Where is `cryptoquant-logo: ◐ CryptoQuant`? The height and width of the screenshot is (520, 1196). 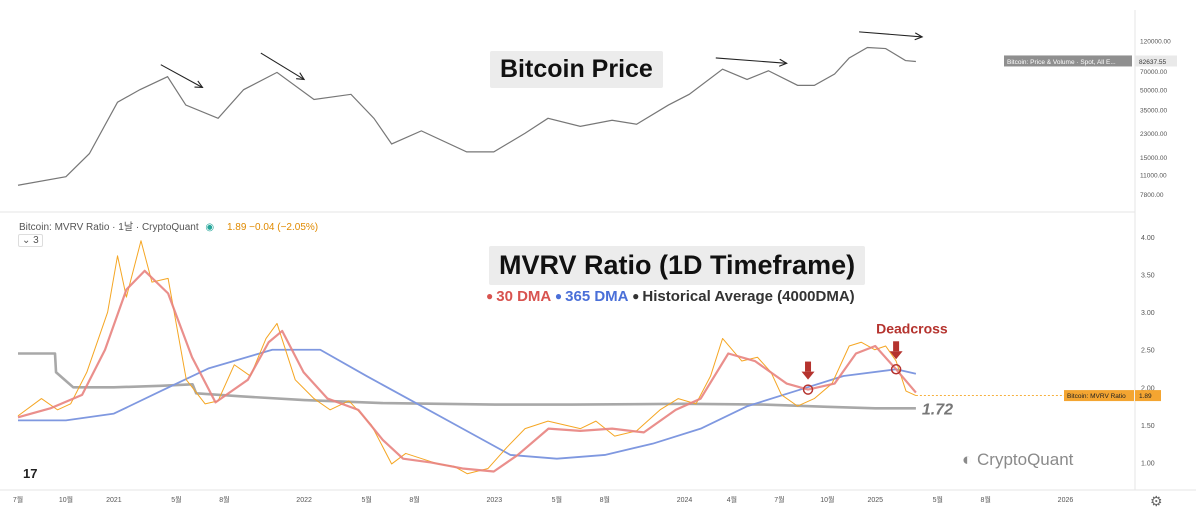 cryptoquant-logo: ◐ CryptoQuant is located at coordinates (1017, 460).